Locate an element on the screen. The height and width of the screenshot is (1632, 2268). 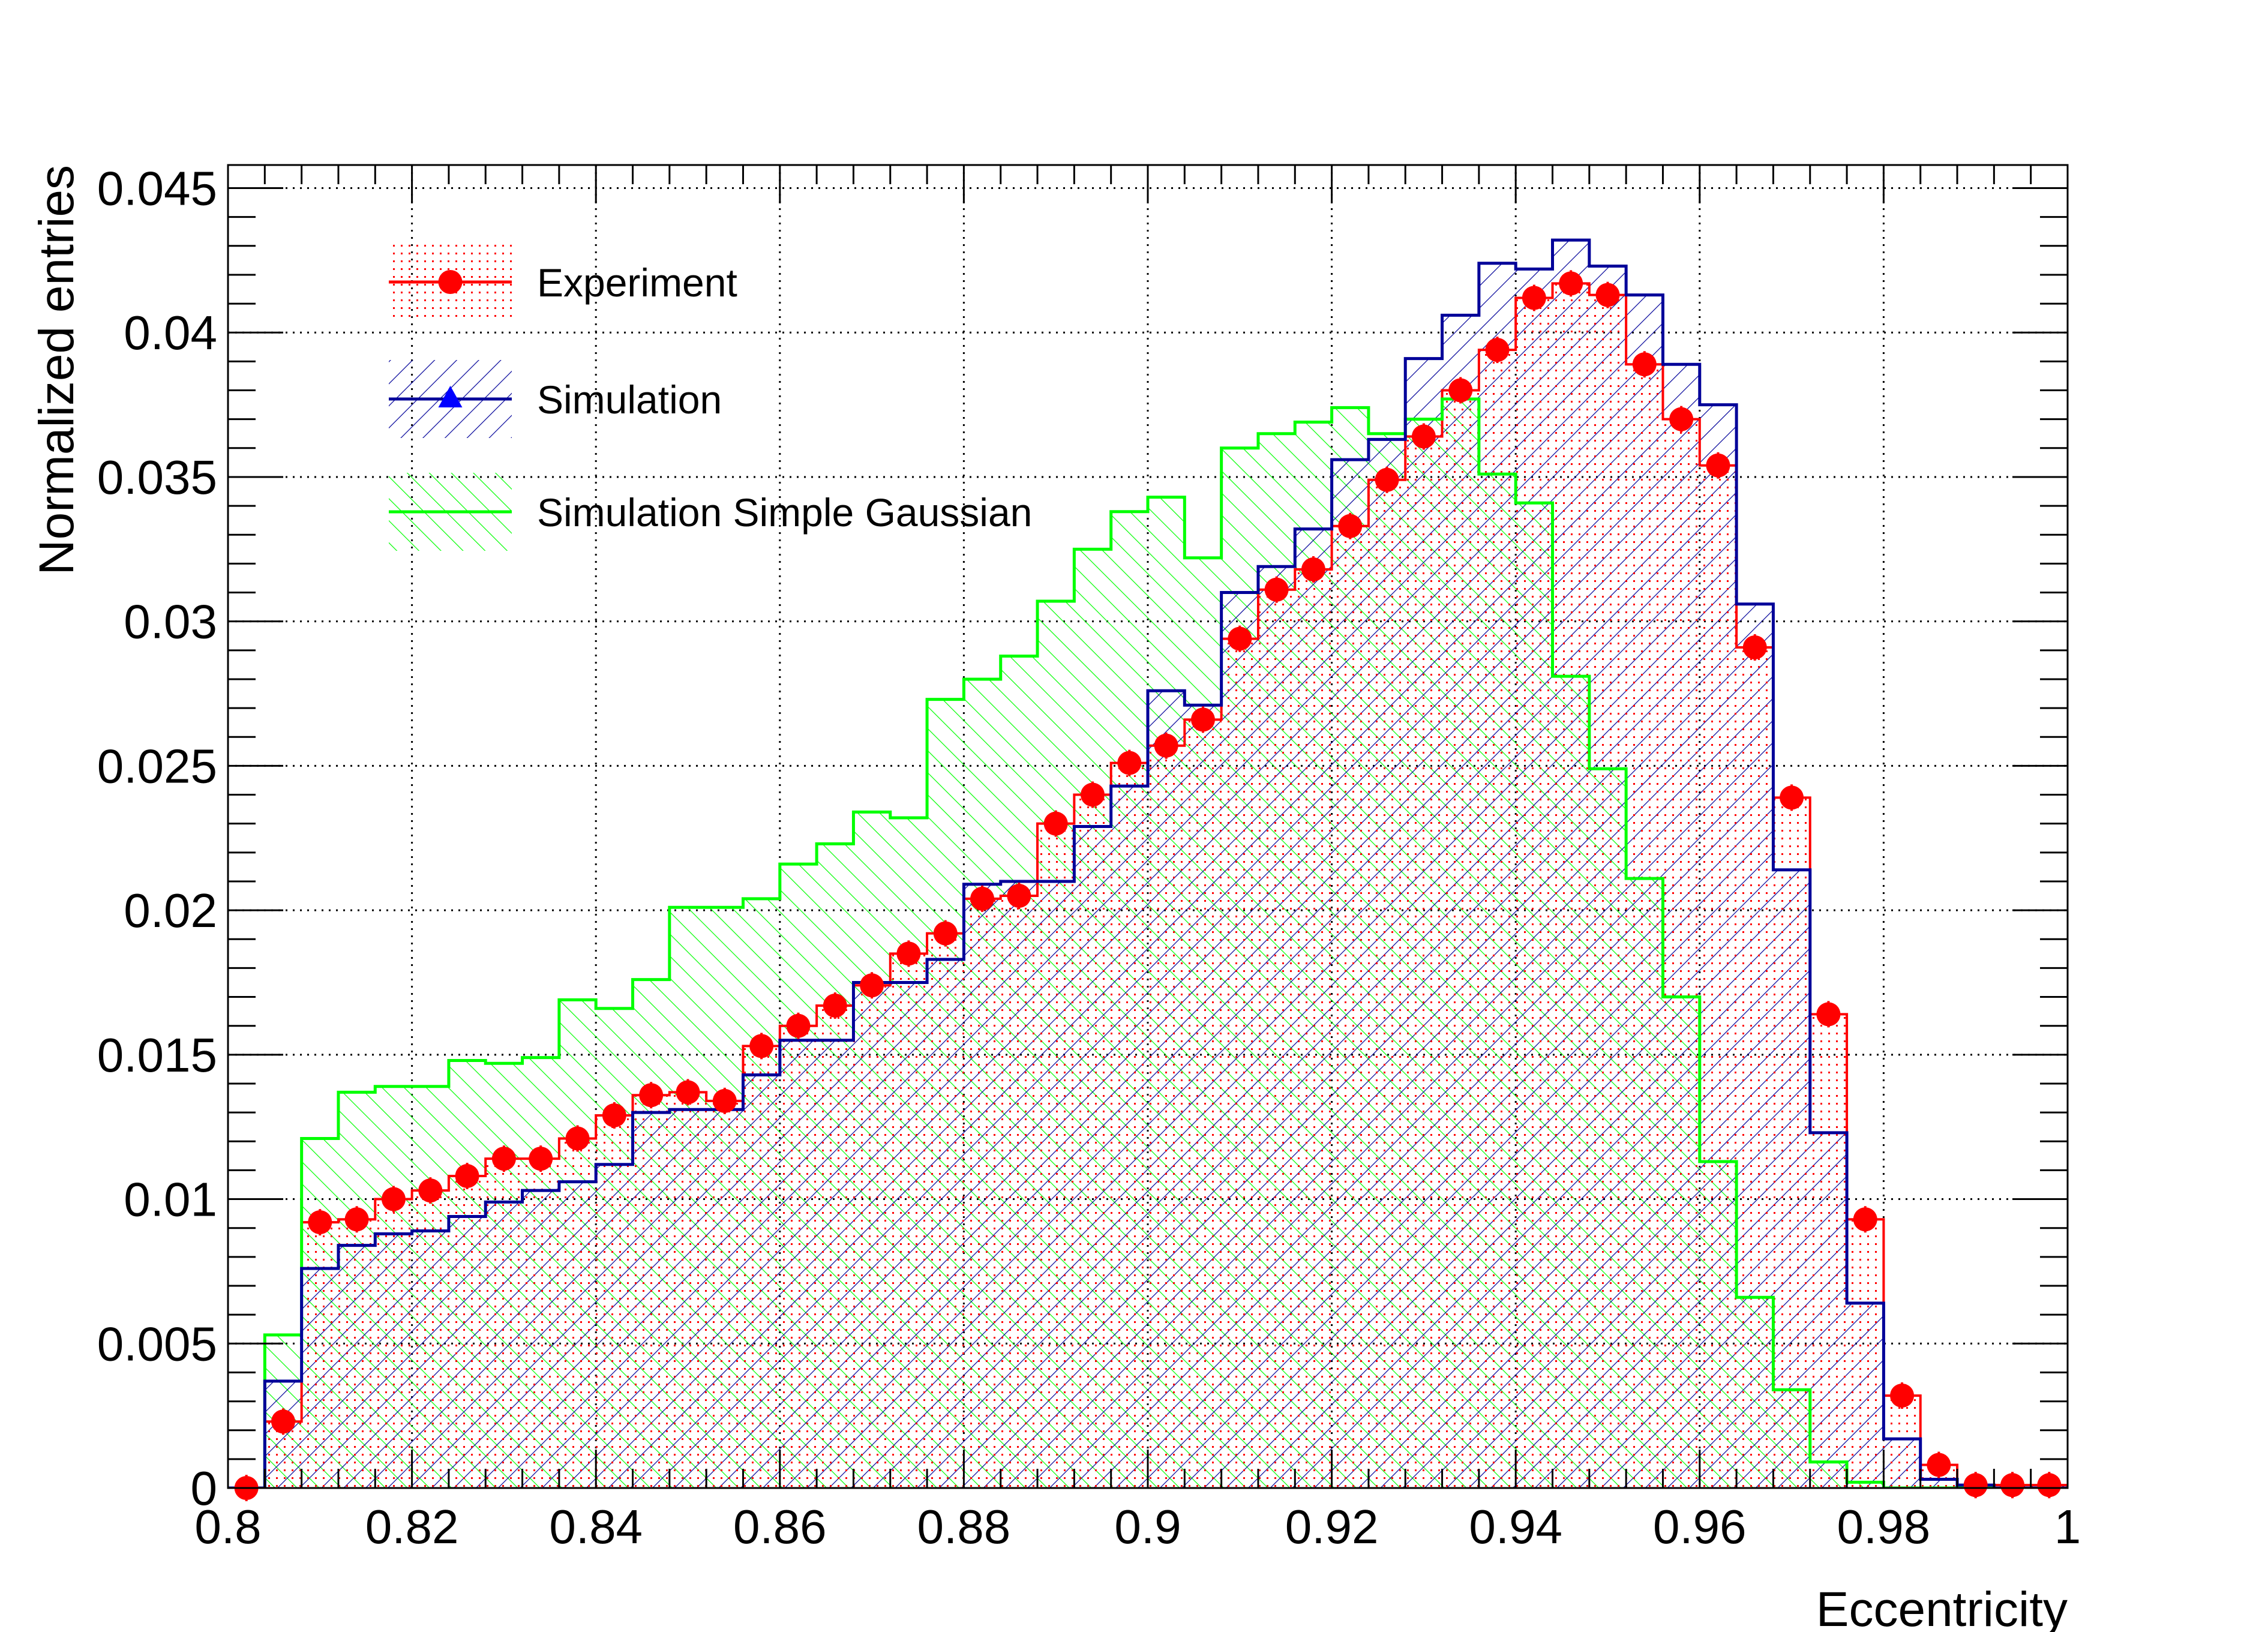
y-tick-label: 0.045 is located at coordinates (157, 188).